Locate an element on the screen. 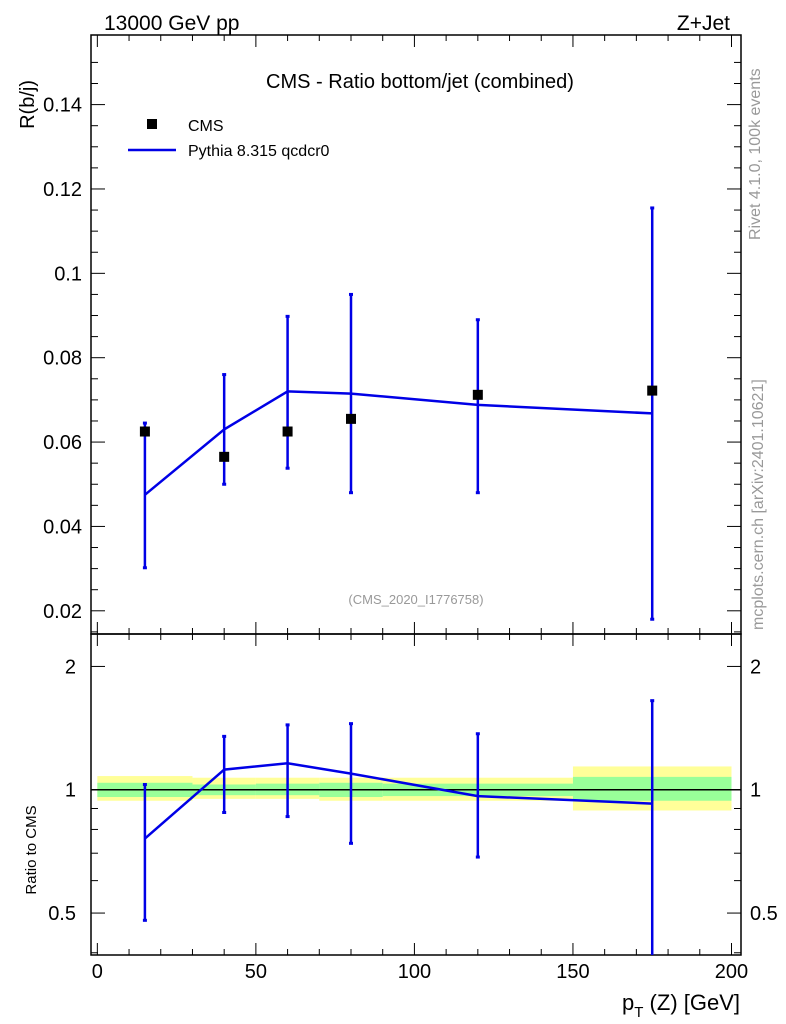 This screenshot has height=1024, width=786. y-axis-label-main: R(b/j) is located at coordinates (28, 104).